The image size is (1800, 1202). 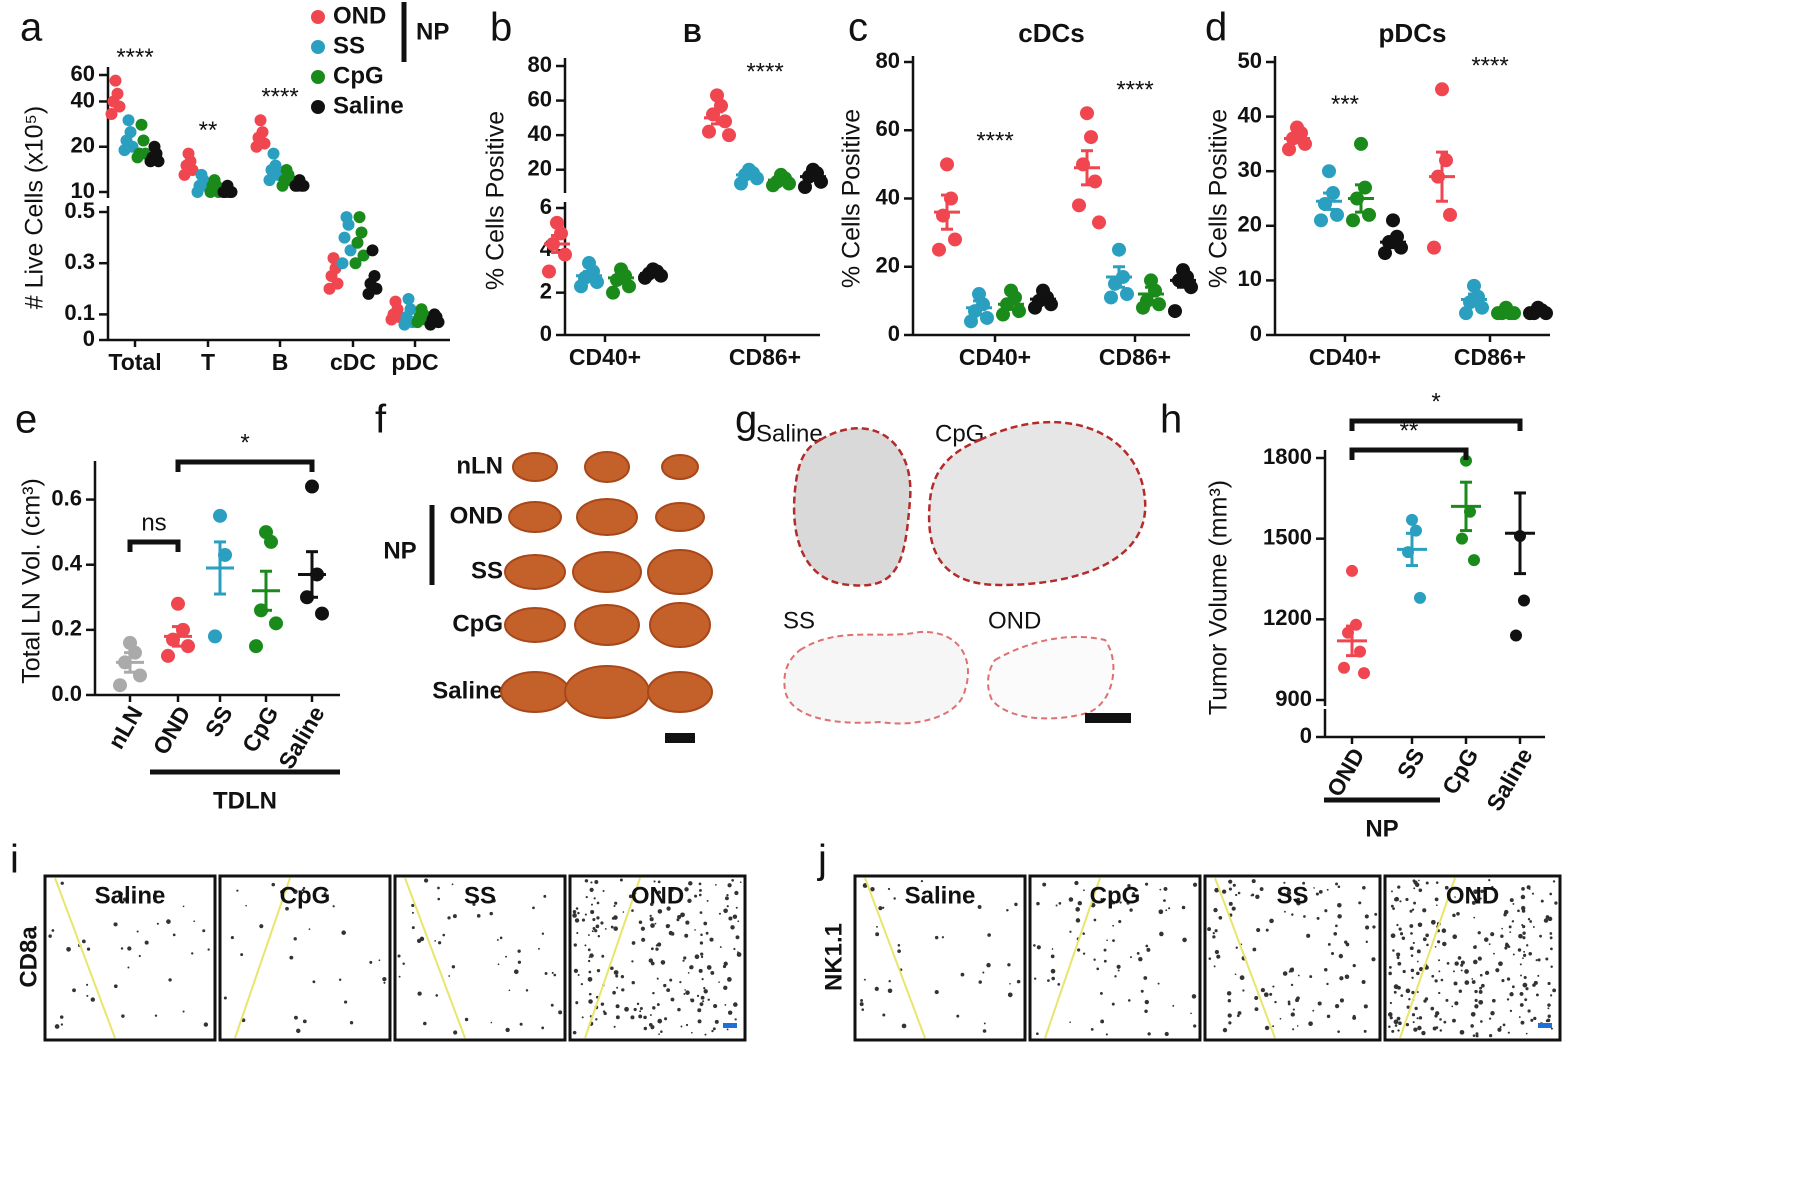 What do you see at coordinates (353, 362) in the screenshot?
I see `x-tick-label: cDC` at bounding box center [353, 362].